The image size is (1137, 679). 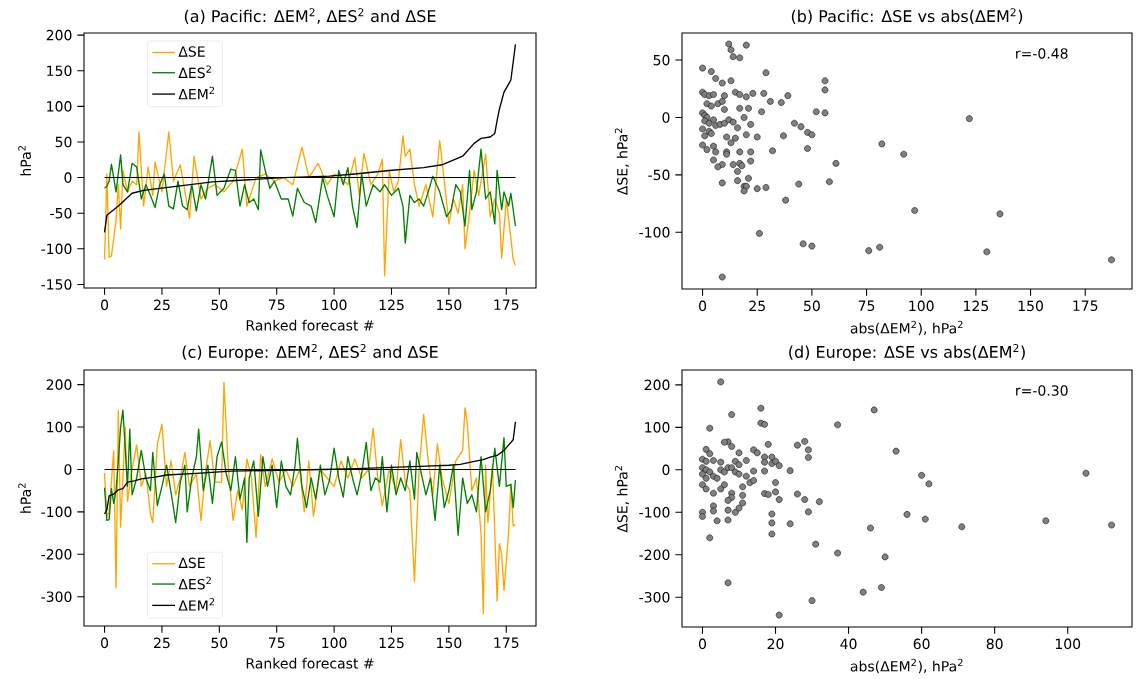 What do you see at coordinates (848, 644) in the screenshot?
I see `x-tick-label: 40` at bounding box center [848, 644].